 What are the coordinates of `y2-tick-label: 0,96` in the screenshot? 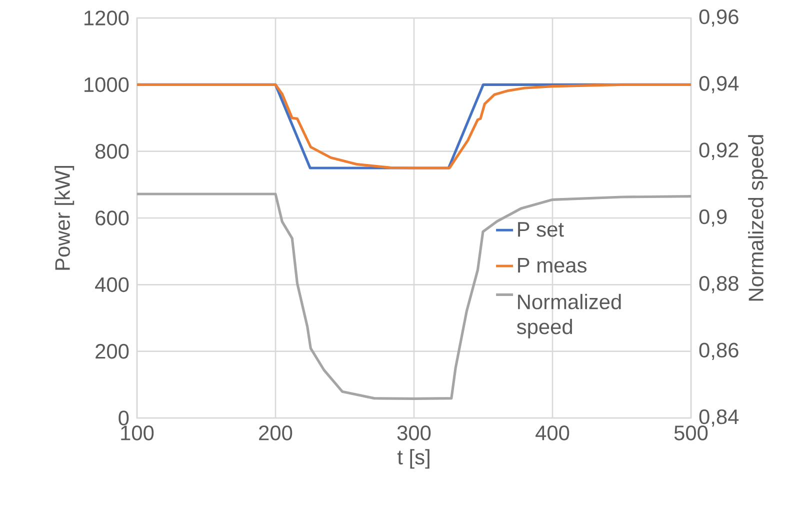 It's located at (718, 18).